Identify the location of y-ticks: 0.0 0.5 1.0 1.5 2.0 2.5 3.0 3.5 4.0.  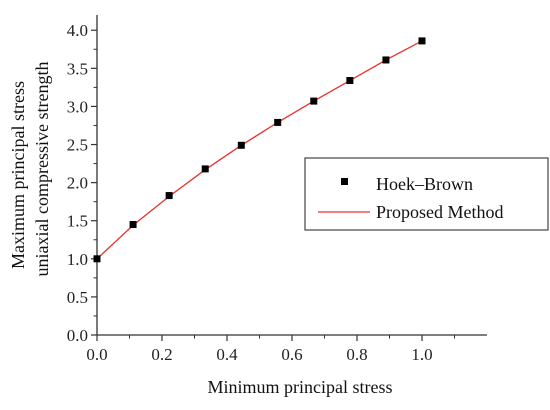
(82, 183).